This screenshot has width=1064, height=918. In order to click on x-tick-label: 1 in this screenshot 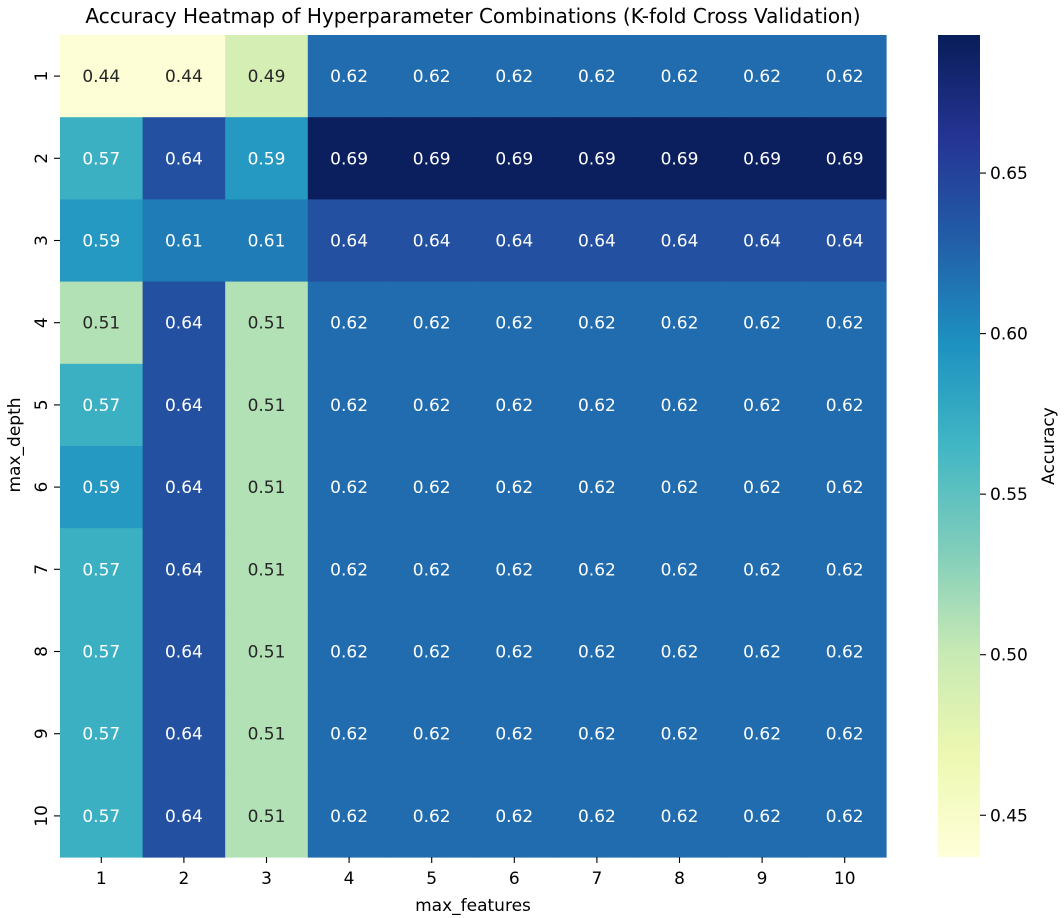, I will do `click(101, 879)`.